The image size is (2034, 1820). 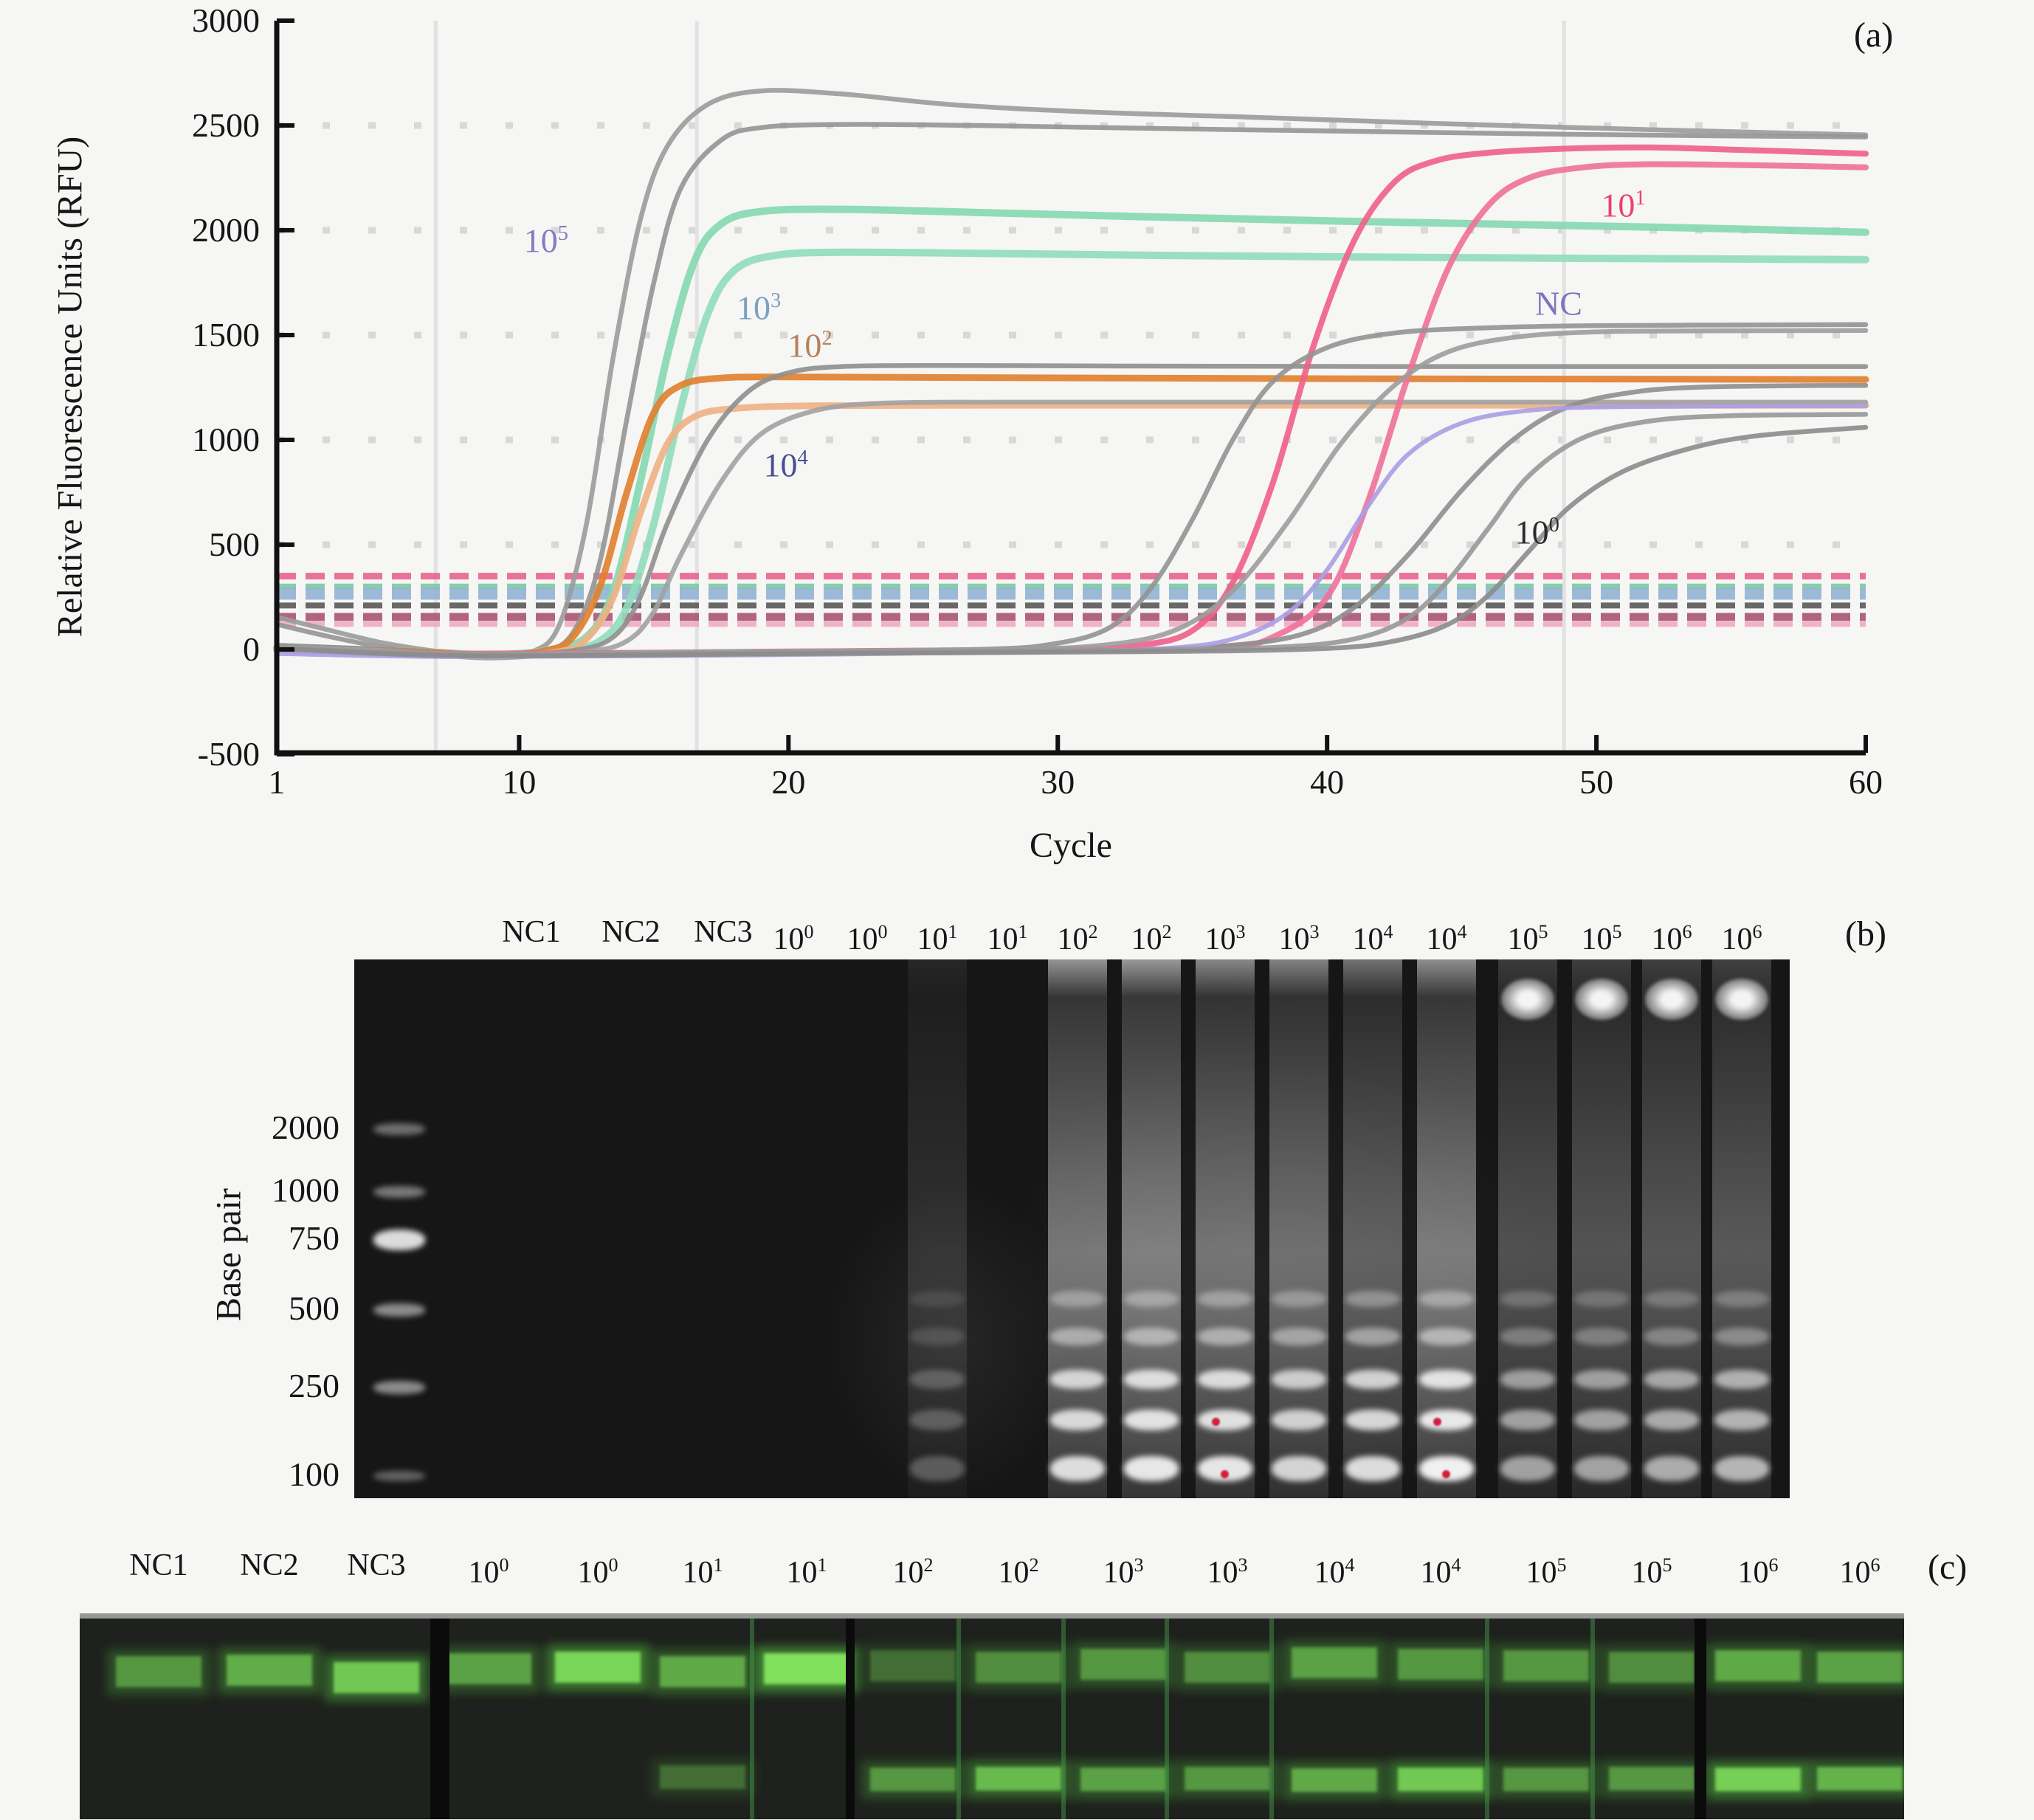 What do you see at coordinates (234, 544) in the screenshot?
I see `y-tick-label: 500` at bounding box center [234, 544].